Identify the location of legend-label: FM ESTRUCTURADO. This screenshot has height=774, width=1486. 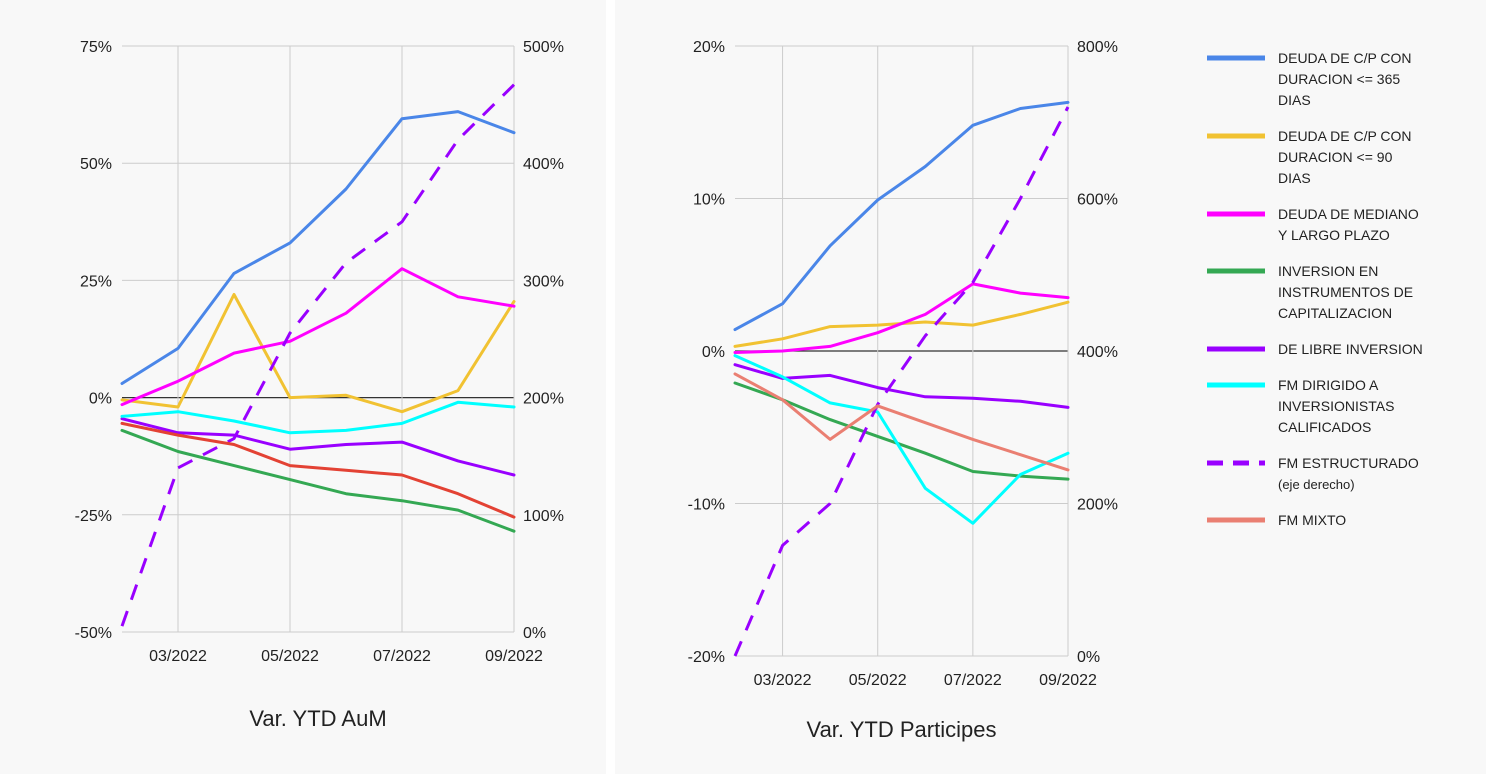
(1348, 463).